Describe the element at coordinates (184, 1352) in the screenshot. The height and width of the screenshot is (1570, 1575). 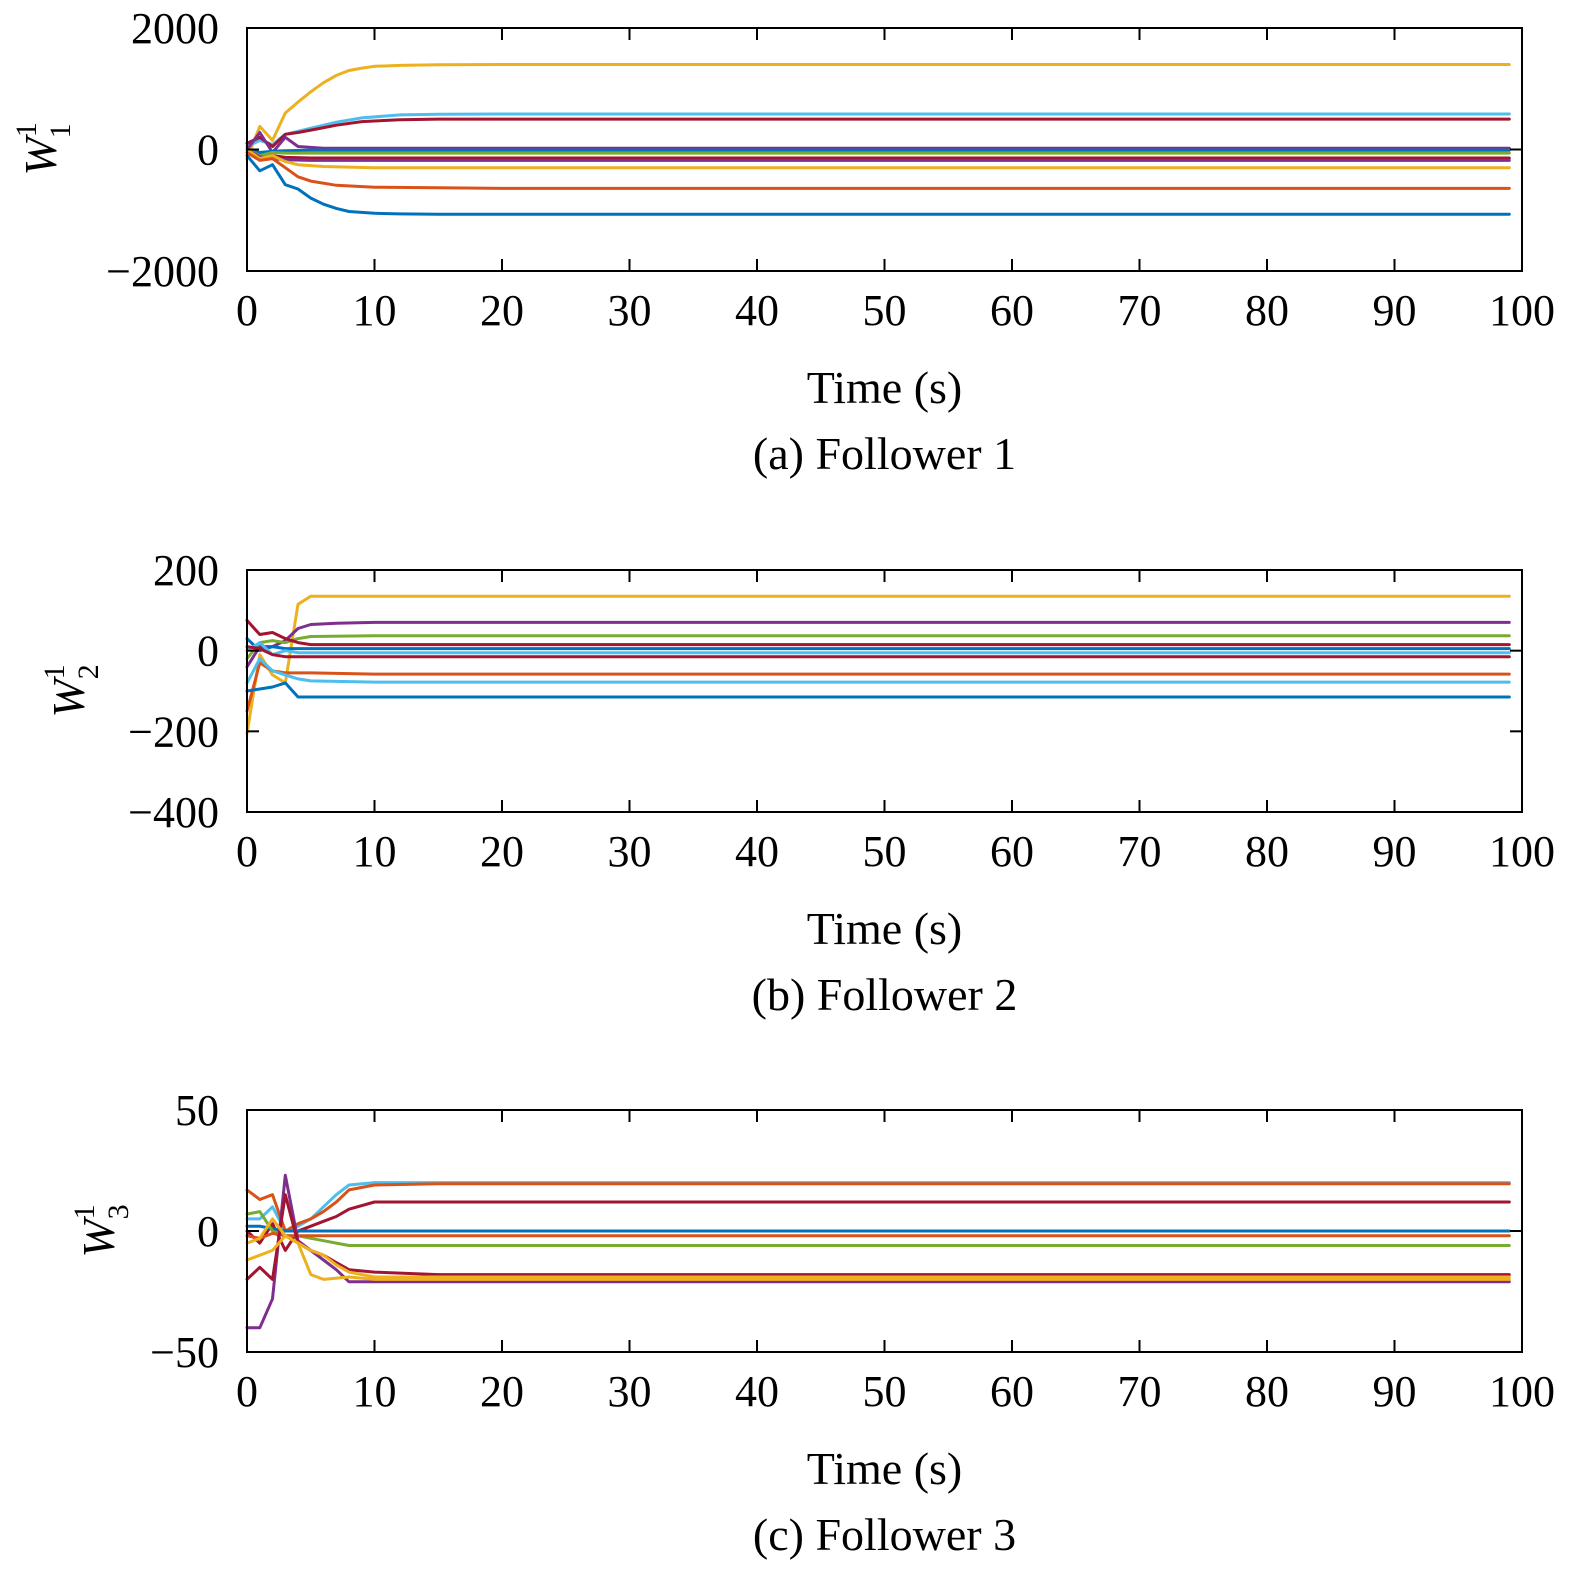
I see `y-tick-label: −50` at that location.